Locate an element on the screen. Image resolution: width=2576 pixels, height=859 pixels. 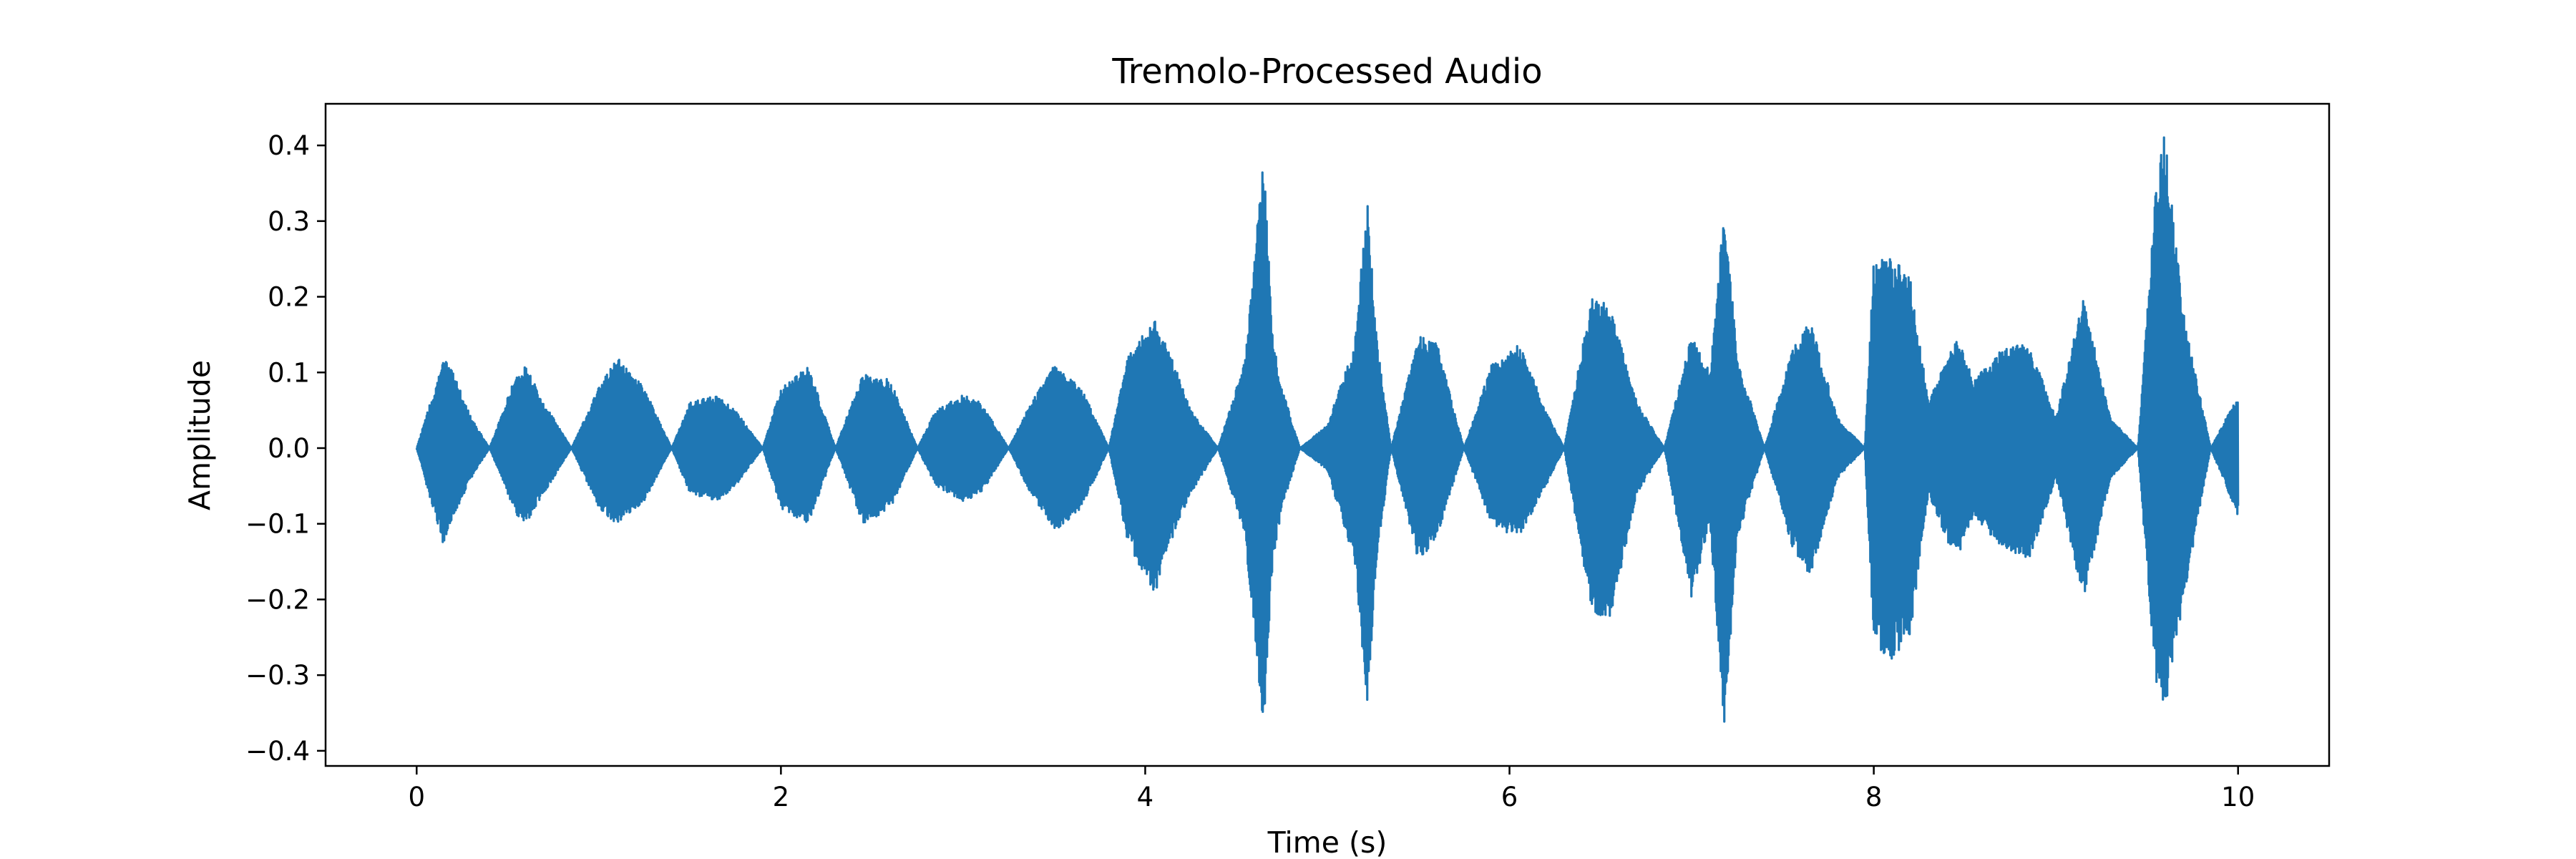
chart-title: Tremolo-Processed Audio is located at coordinates (1326, 72).